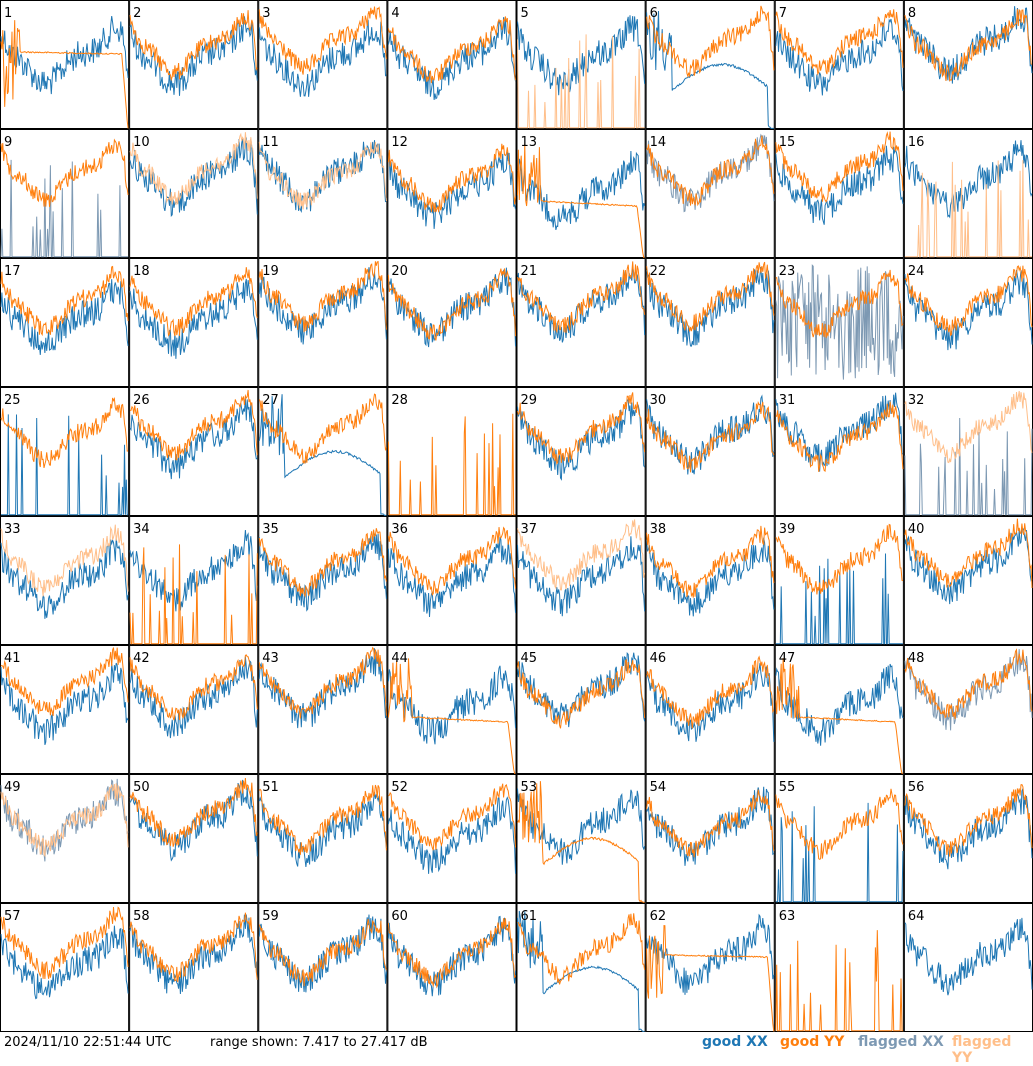  What do you see at coordinates (982, 1050) in the screenshot?
I see `legend-flagged-yy: flagged YY` at bounding box center [982, 1050].